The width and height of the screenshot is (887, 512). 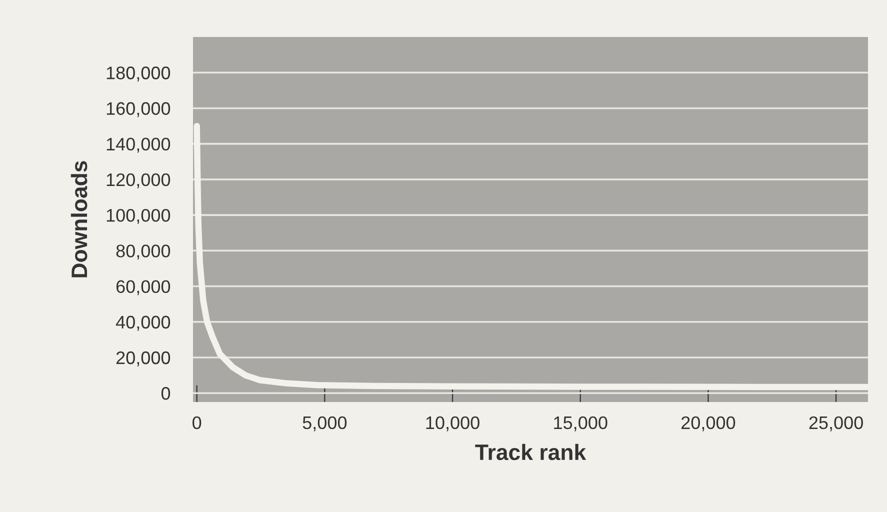 What do you see at coordinates (453, 424) in the screenshot?
I see `x-tick-label: 10,000` at bounding box center [453, 424].